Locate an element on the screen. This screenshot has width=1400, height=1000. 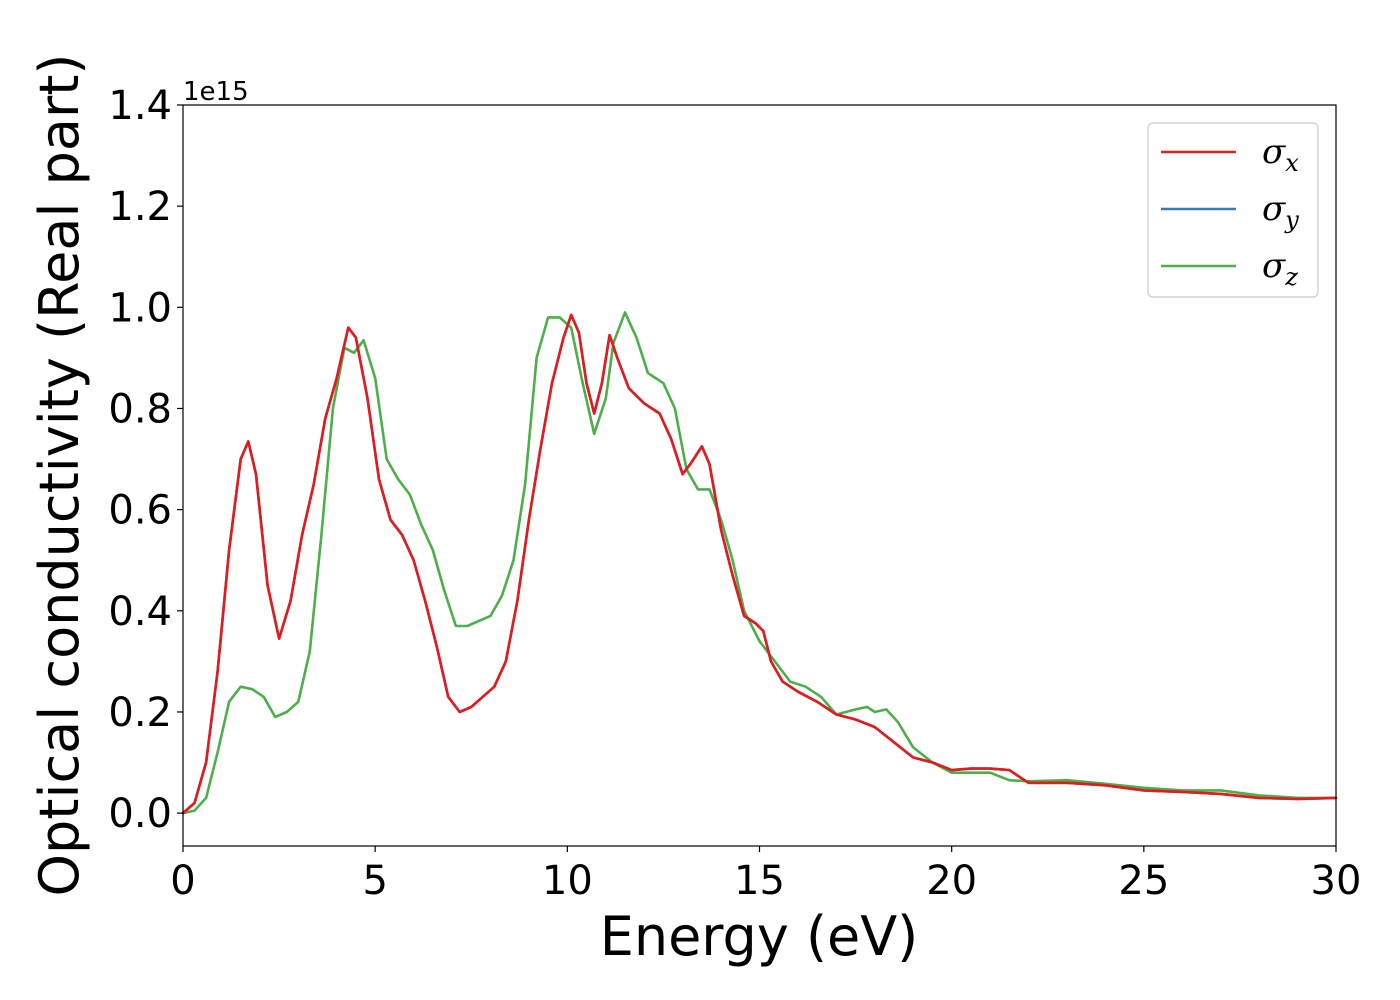
legend-label-y: σy is located at coordinates (1280, 211).